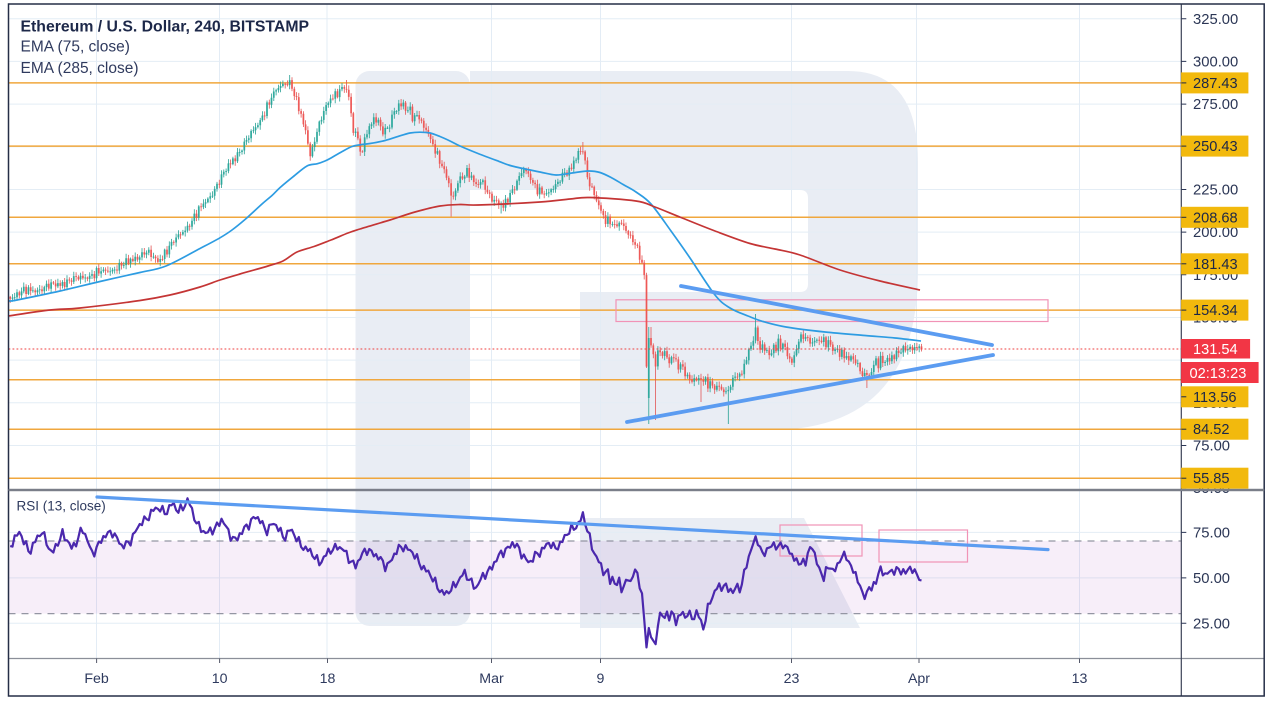  I want to click on svg-text: 9, so click(601, 679).